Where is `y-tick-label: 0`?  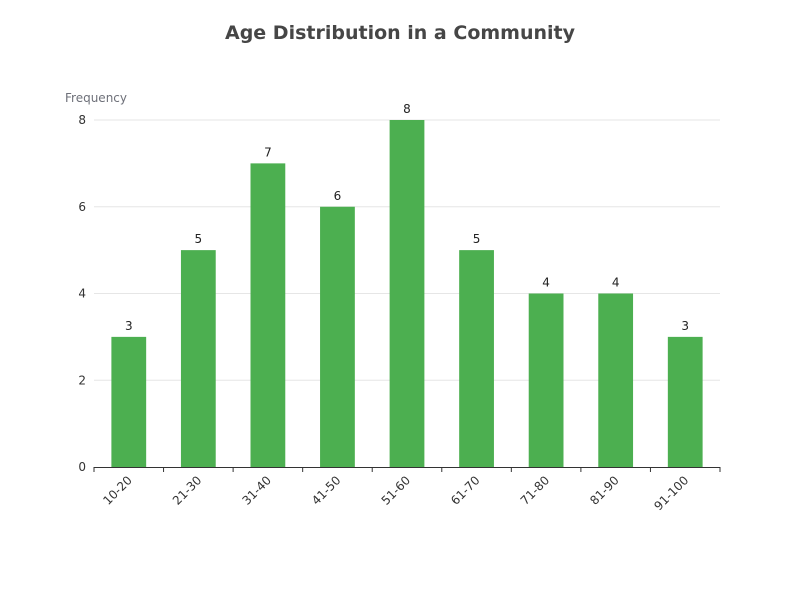 y-tick-label: 0 is located at coordinates (82, 467).